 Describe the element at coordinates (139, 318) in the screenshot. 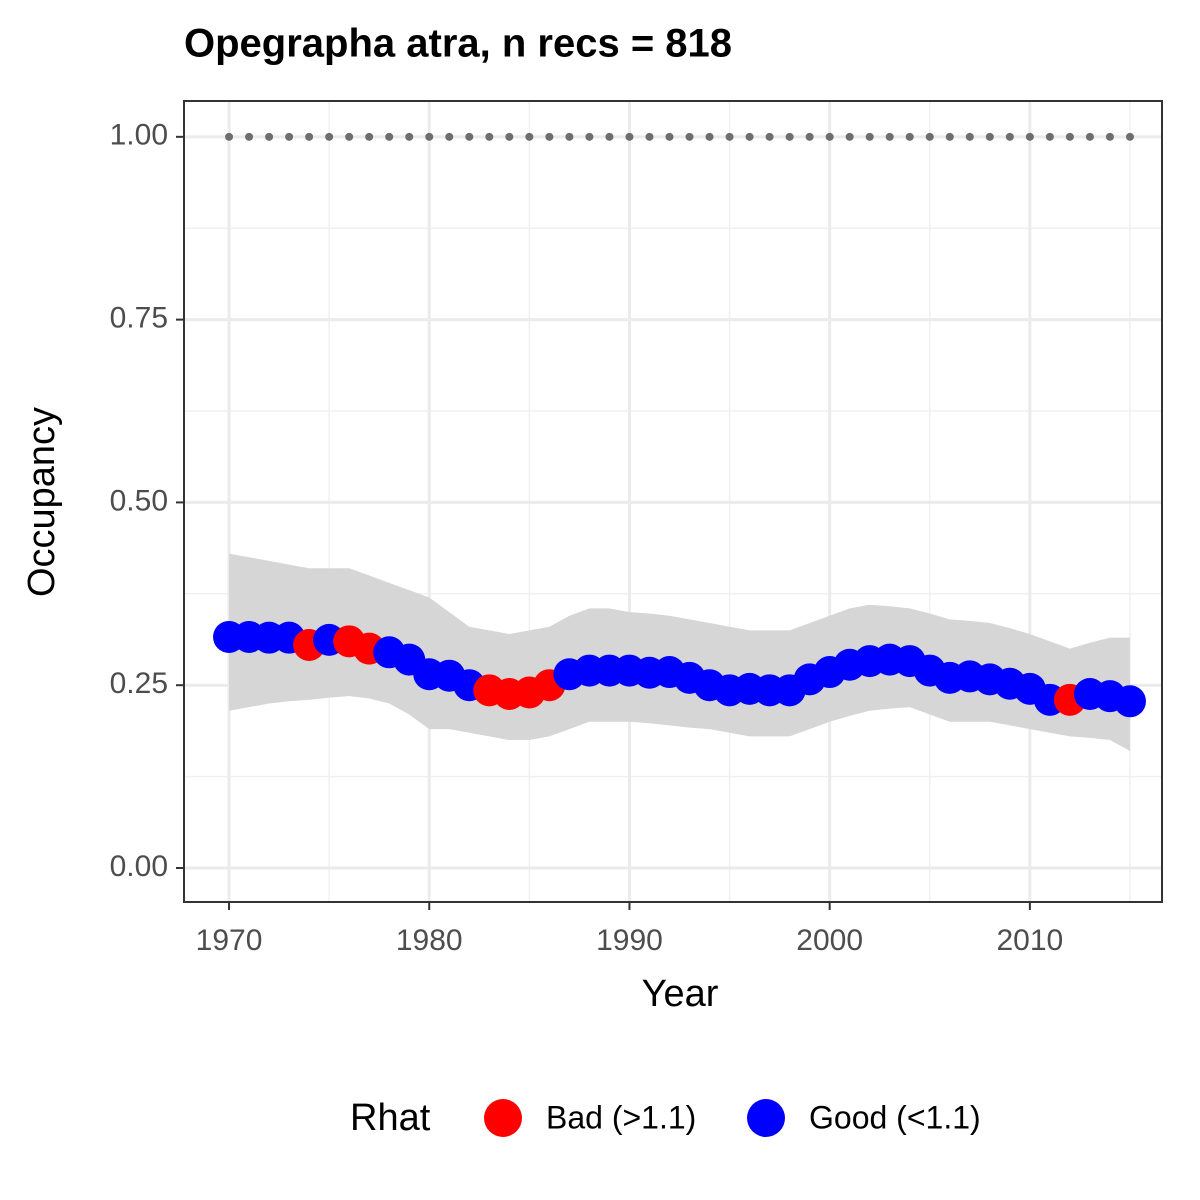

I see `y-tick-label: 0.75` at that location.